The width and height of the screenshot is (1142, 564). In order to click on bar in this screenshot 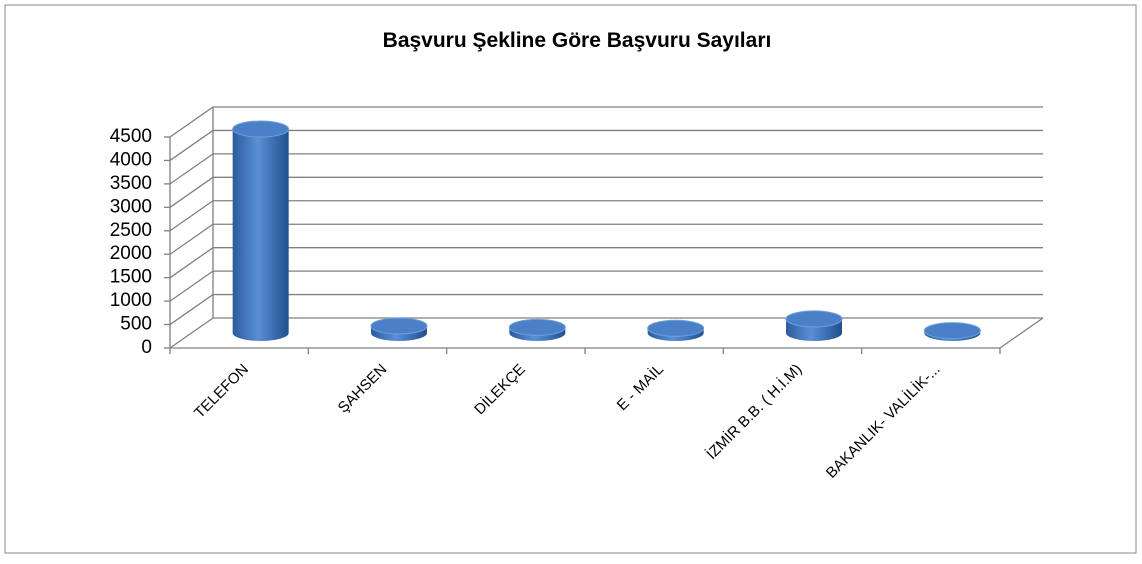, I will do `click(260, 235)`.